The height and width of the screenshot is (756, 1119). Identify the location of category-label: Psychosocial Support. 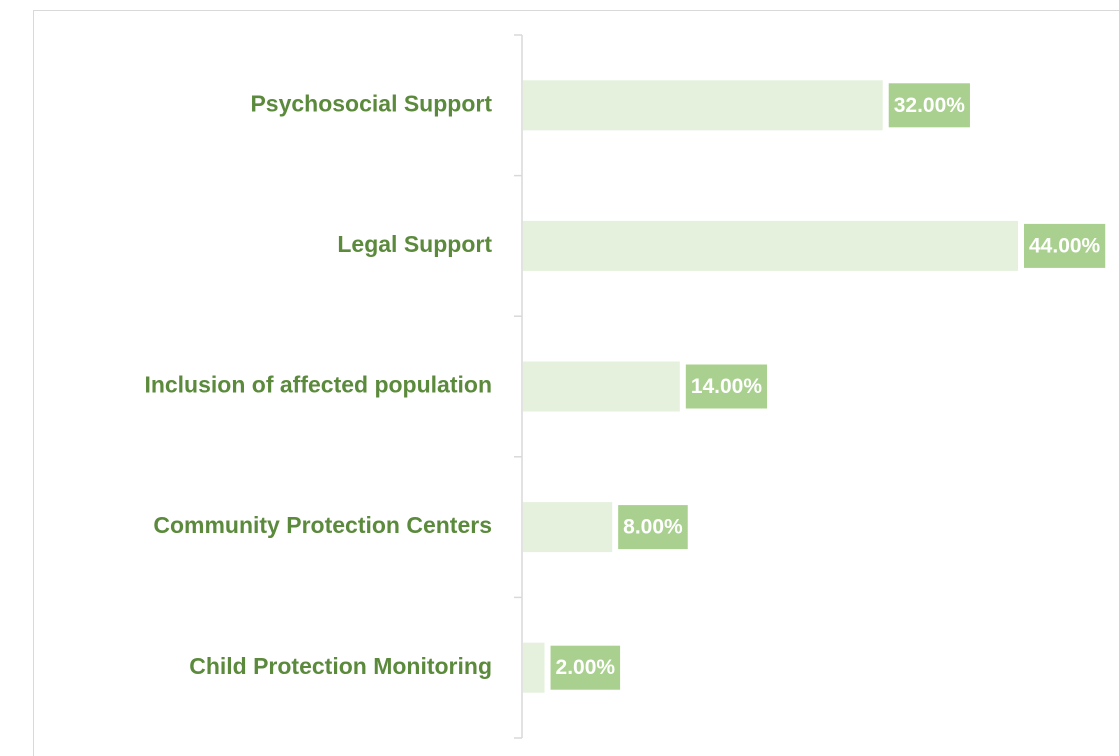
(371, 103).